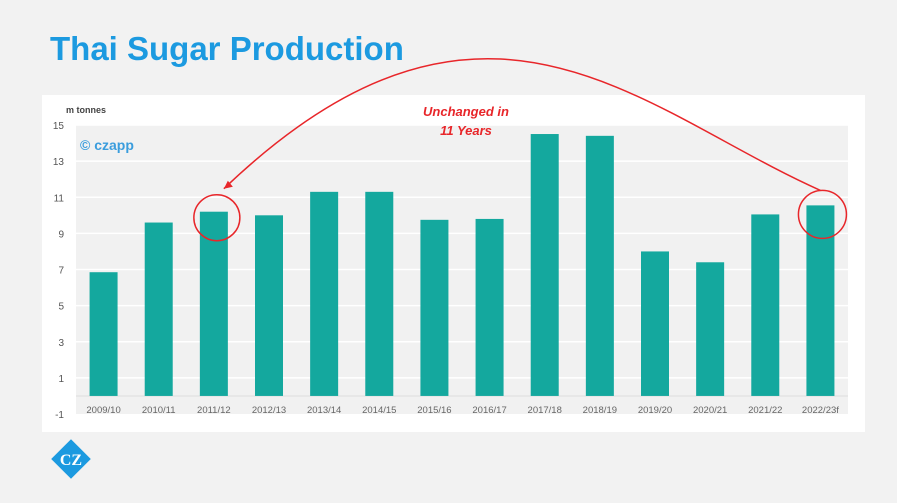  What do you see at coordinates (59, 415) in the screenshot?
I see `y-tick-label: -1` at bounding box center [59, 415].